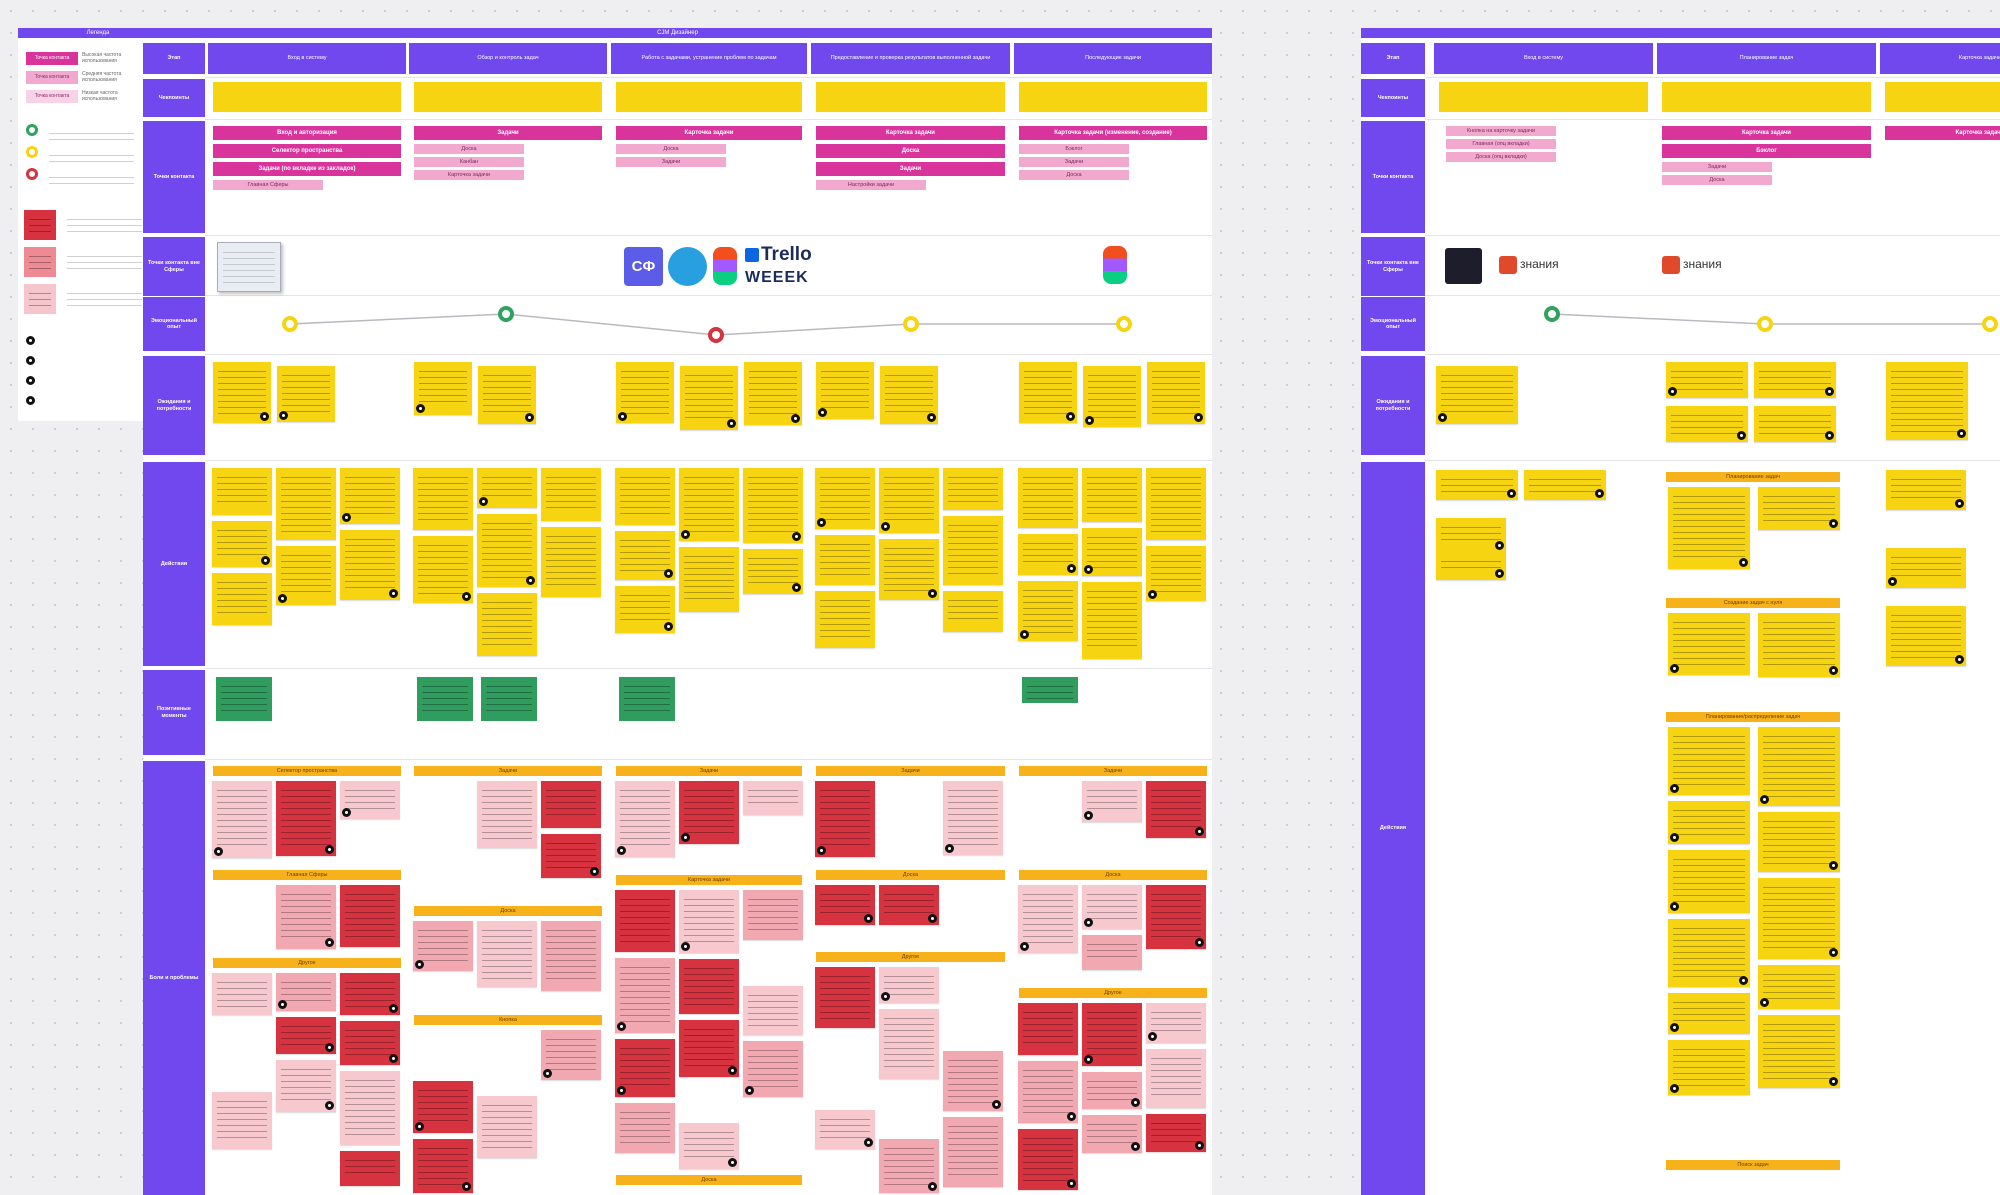 The width and height of the screenshot is (2000, 1195). What do you see at coordinates (709, 880) in the screenshot?
I see `section-bar: Карточка задачи` at bounding box center [709, 880].